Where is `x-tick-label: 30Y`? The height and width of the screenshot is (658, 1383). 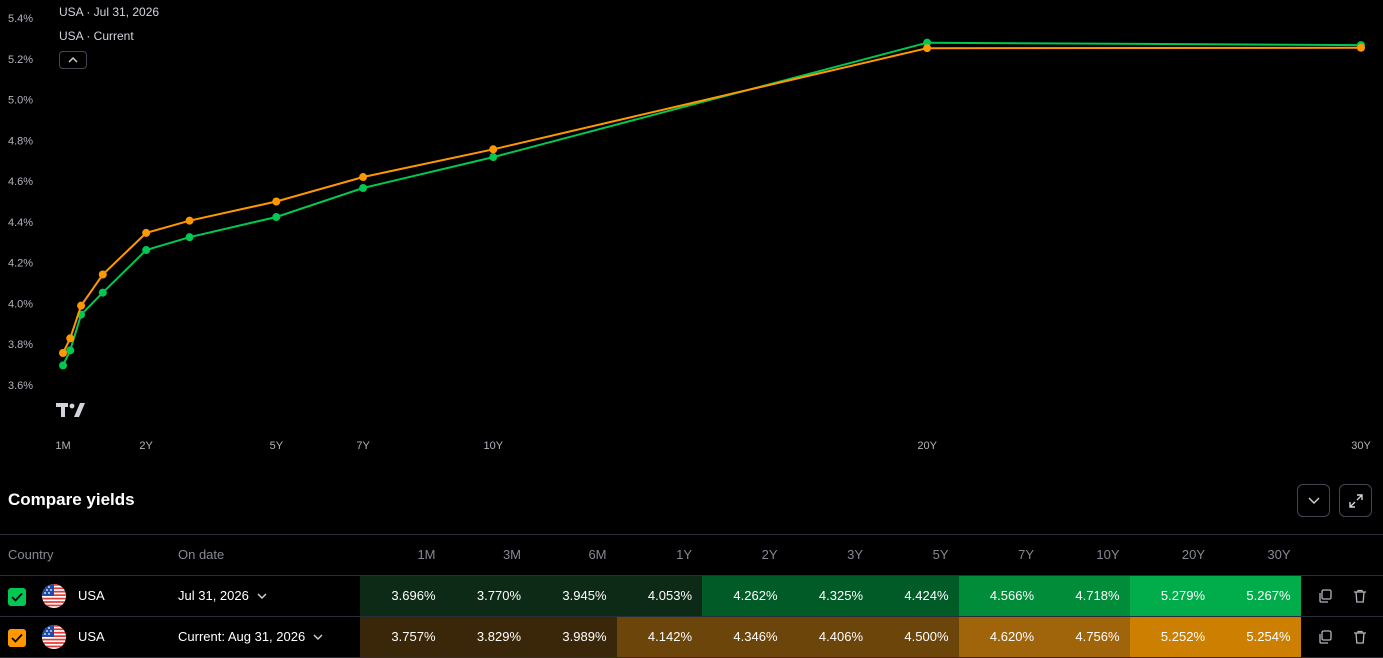 x-tick-label: 30Y is located at coordinates (1361, 446).